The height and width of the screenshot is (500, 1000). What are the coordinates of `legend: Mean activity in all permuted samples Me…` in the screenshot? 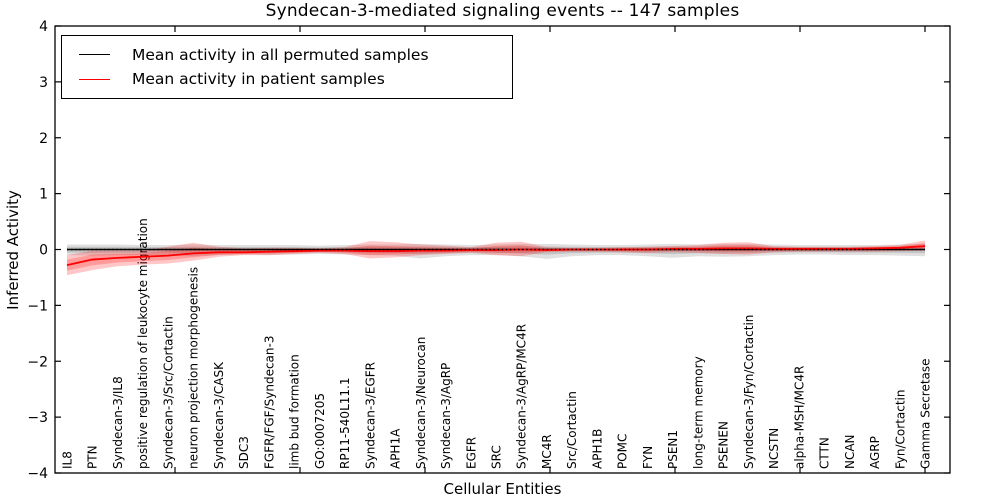 It's located at (287, 67).